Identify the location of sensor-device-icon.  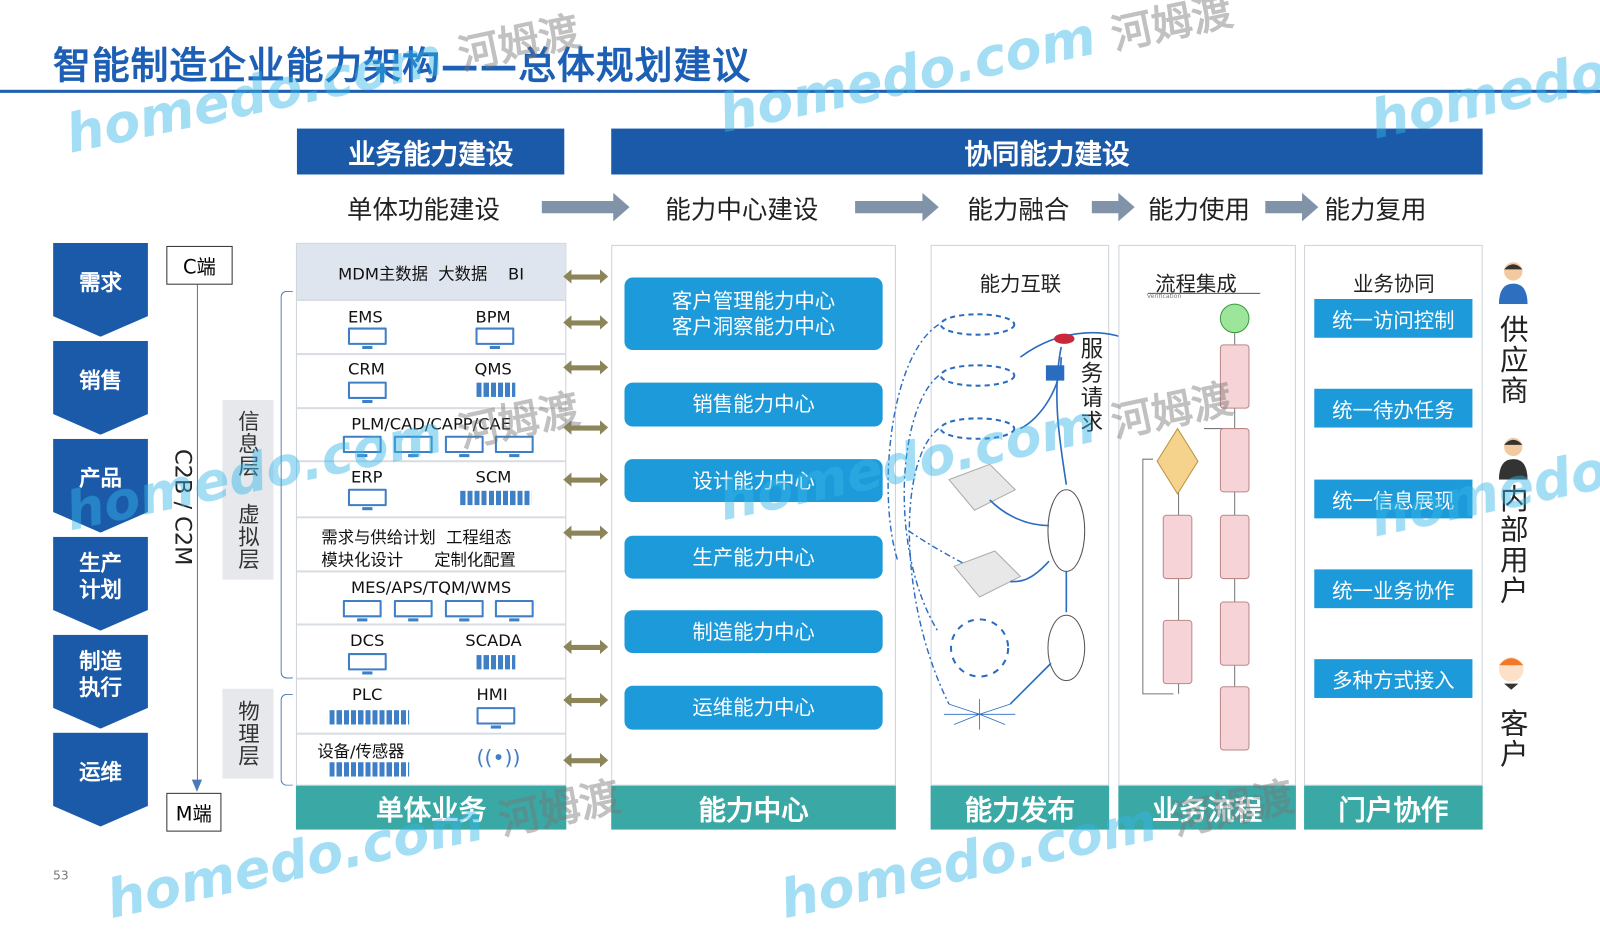
(369, 769).